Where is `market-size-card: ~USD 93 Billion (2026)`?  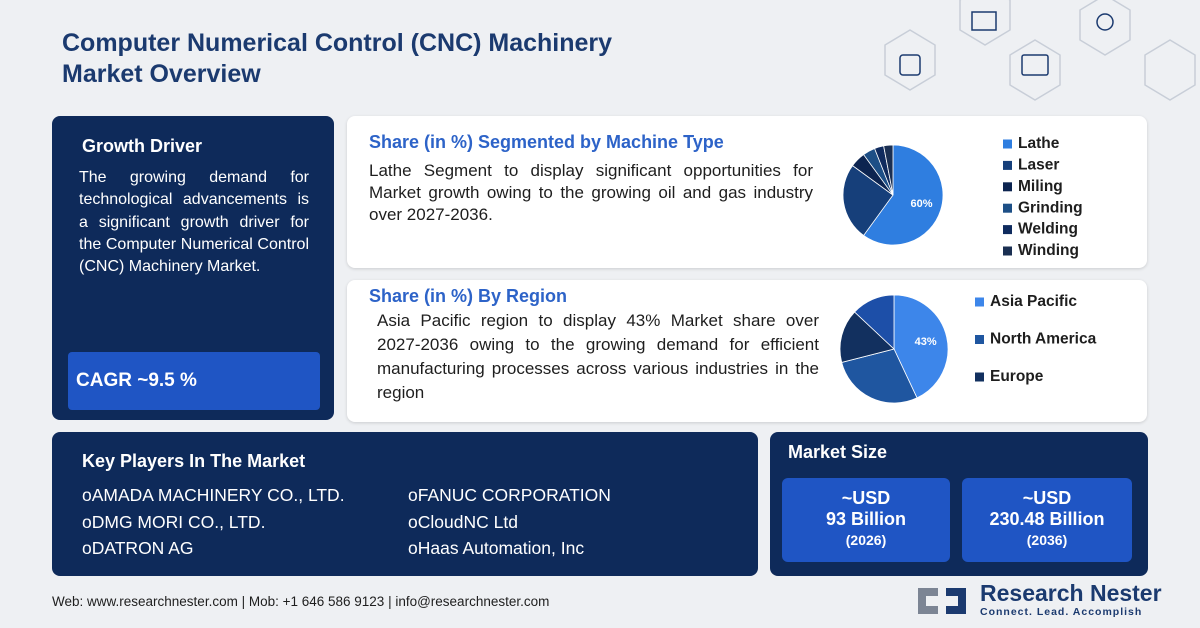 market-size-card: ~USD 93 Billion (2026) is located at coordinates (866, 520).